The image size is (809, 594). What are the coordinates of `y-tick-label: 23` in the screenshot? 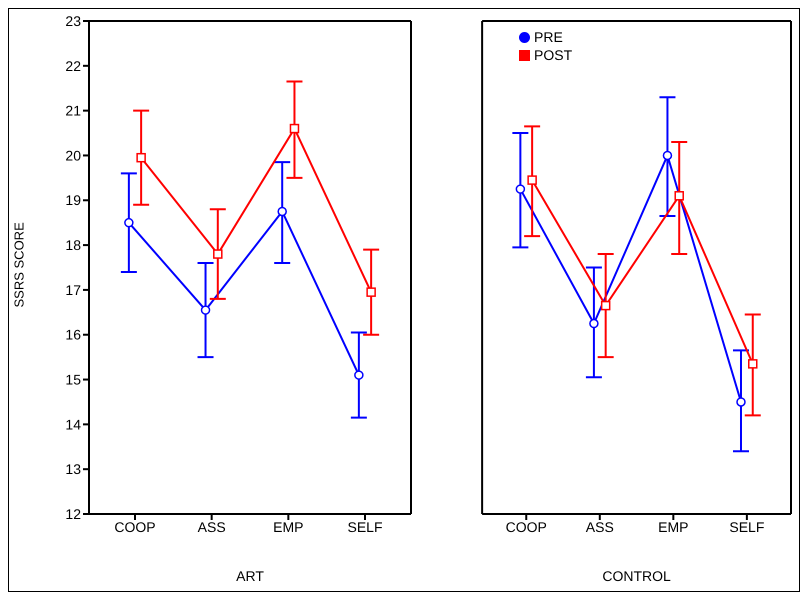 It's located at (73, 20).